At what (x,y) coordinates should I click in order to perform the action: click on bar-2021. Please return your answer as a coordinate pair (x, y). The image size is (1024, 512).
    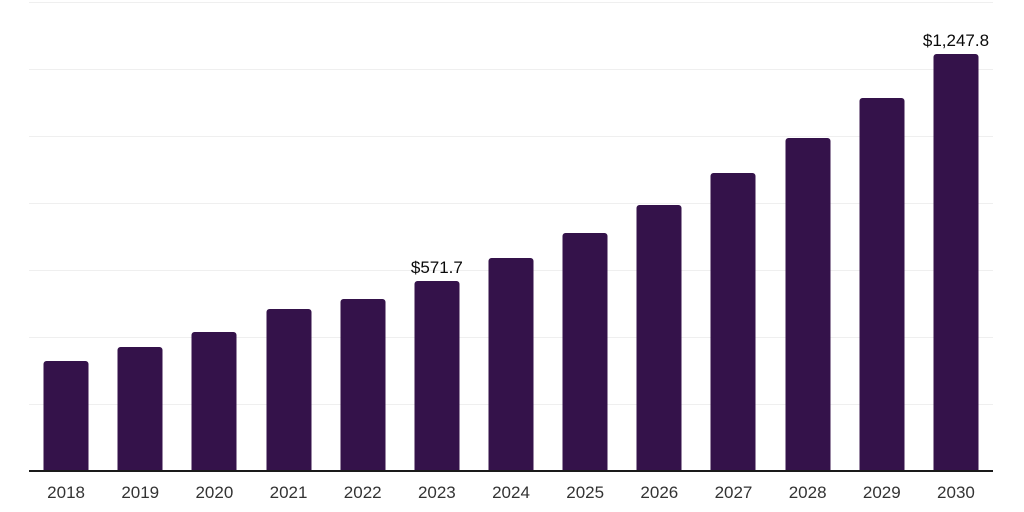
    Looking at the image, I should click on (289, 390).